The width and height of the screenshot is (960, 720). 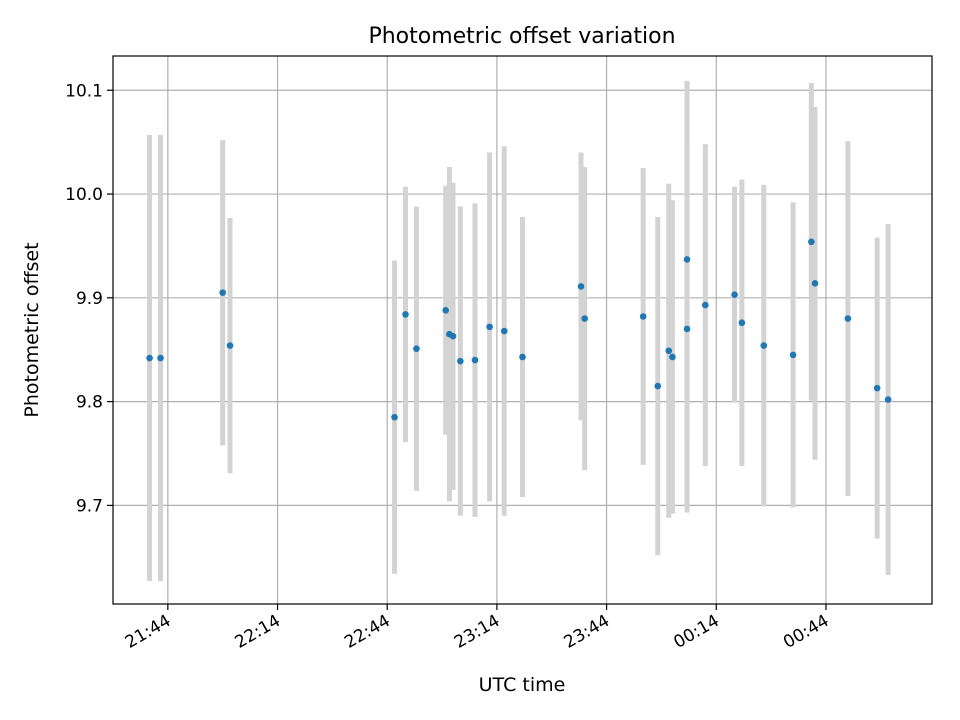 I want to click on y-tick-label: 9.9, so click(x=89, y=299).